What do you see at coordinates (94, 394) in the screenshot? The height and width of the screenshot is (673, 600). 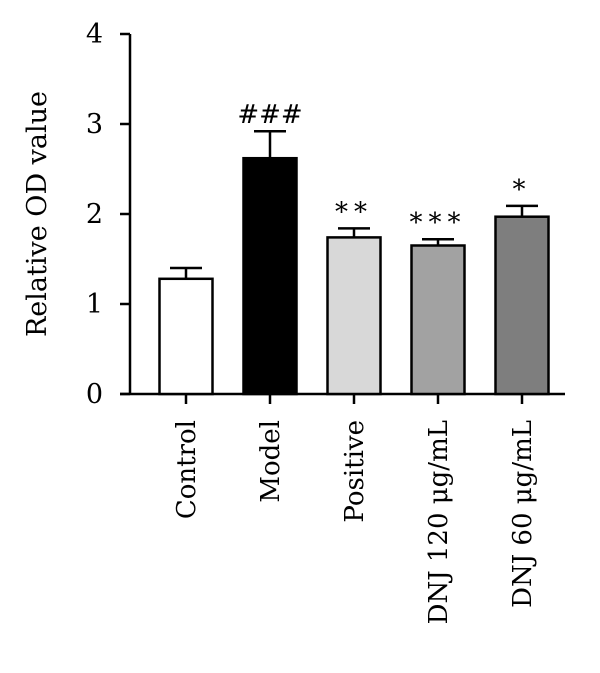 I see `y-tick-label: 0` at bounding box center [94, 394].